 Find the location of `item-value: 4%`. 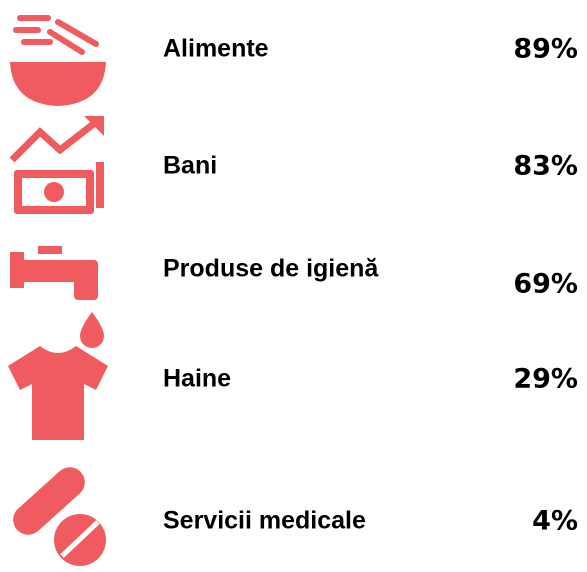

item-value: 4% is located at coordinates (555, 521).